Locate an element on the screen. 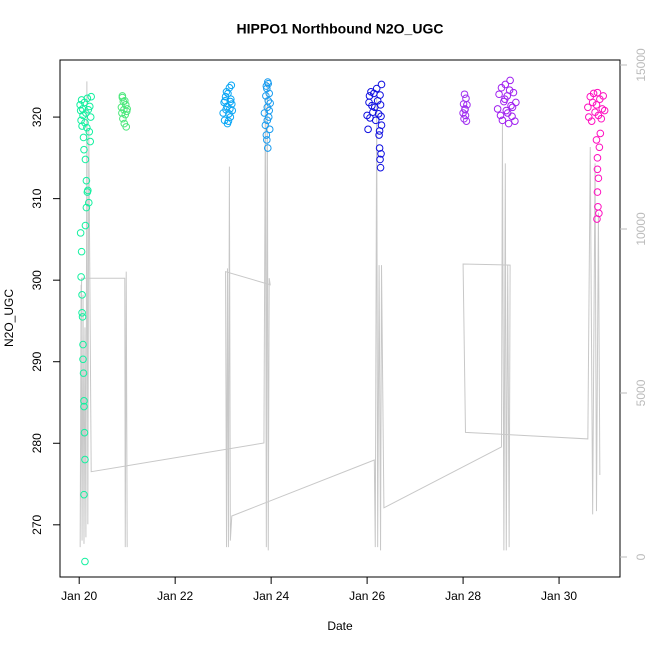 Image resolution: width=650 pixels, height=650 pixels. x-tick-label: Jan 24 is located at coordinates (271, 596).